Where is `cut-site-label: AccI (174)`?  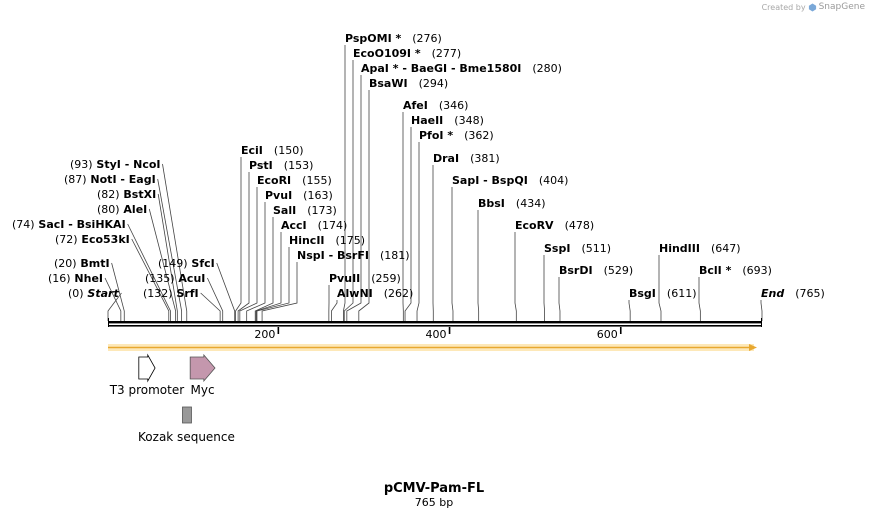
cut-site-label: AccI (174) is located at coordinates (314, 225).